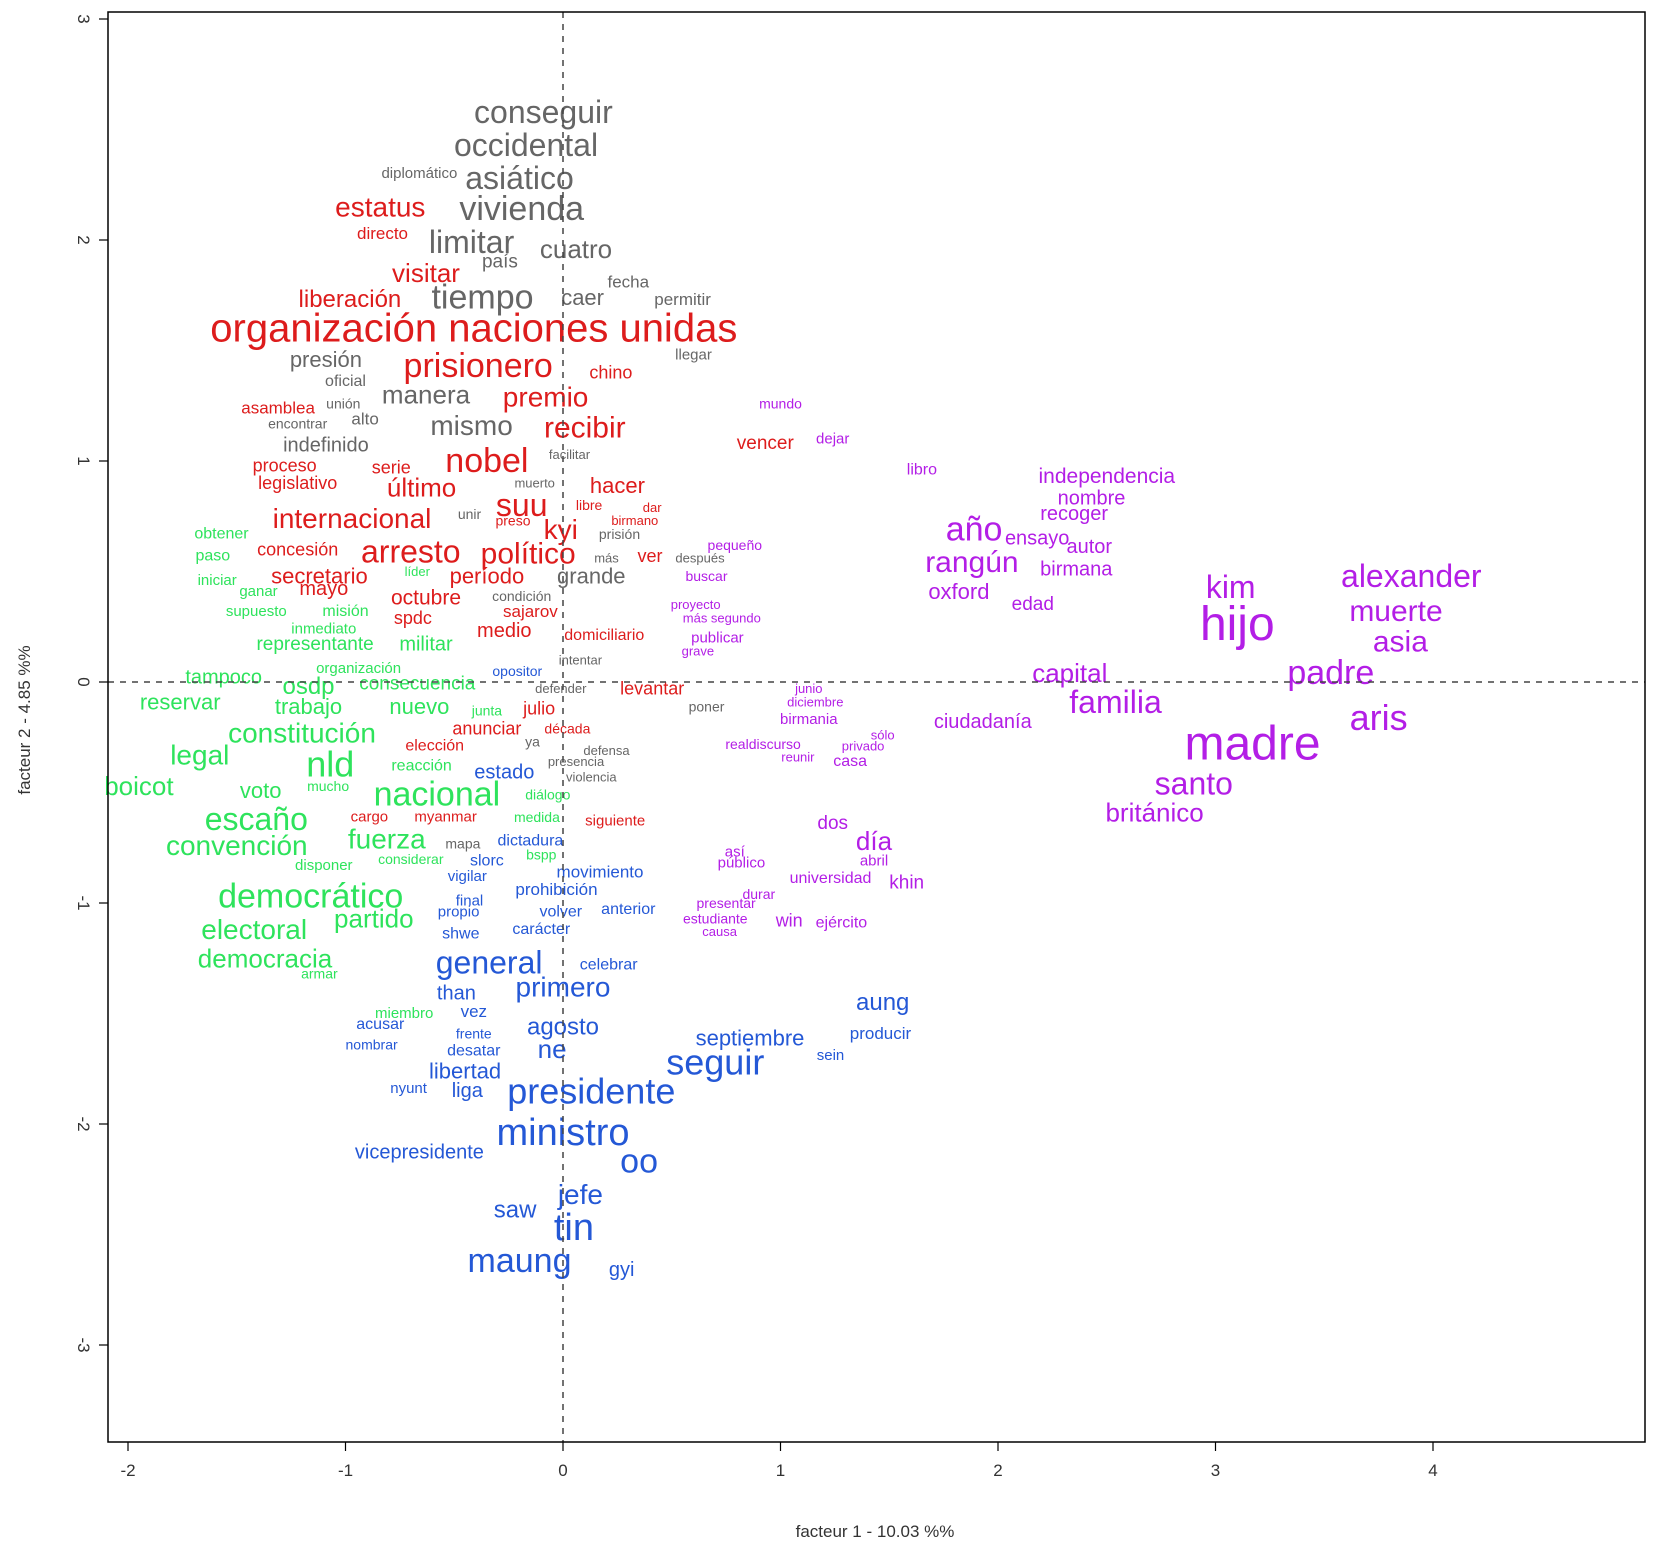 Image resolution: width=1655 pixels, height=1550 pixels. What do you see at coordinates (615, 821) in the screenshot?
I see `word-red: siguiente` at bounding box center [615, 821].